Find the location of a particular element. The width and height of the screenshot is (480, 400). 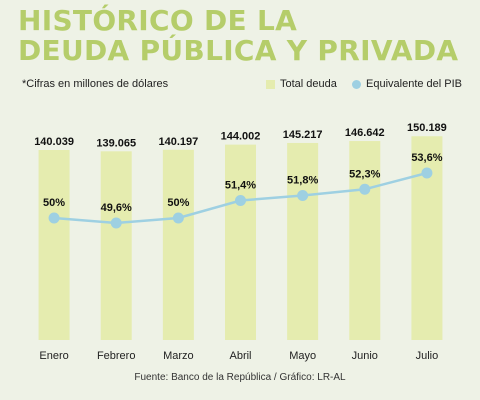

bar-value-label: 150.189 is located at coordinates (427, 128).